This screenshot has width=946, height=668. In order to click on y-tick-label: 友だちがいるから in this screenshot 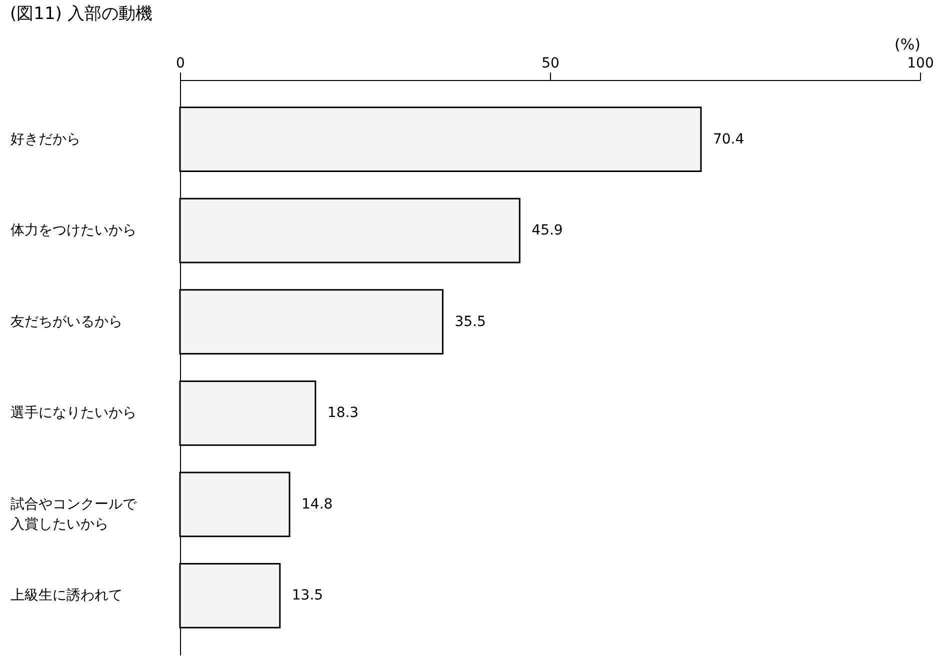, I will do `click(66, 322)`.